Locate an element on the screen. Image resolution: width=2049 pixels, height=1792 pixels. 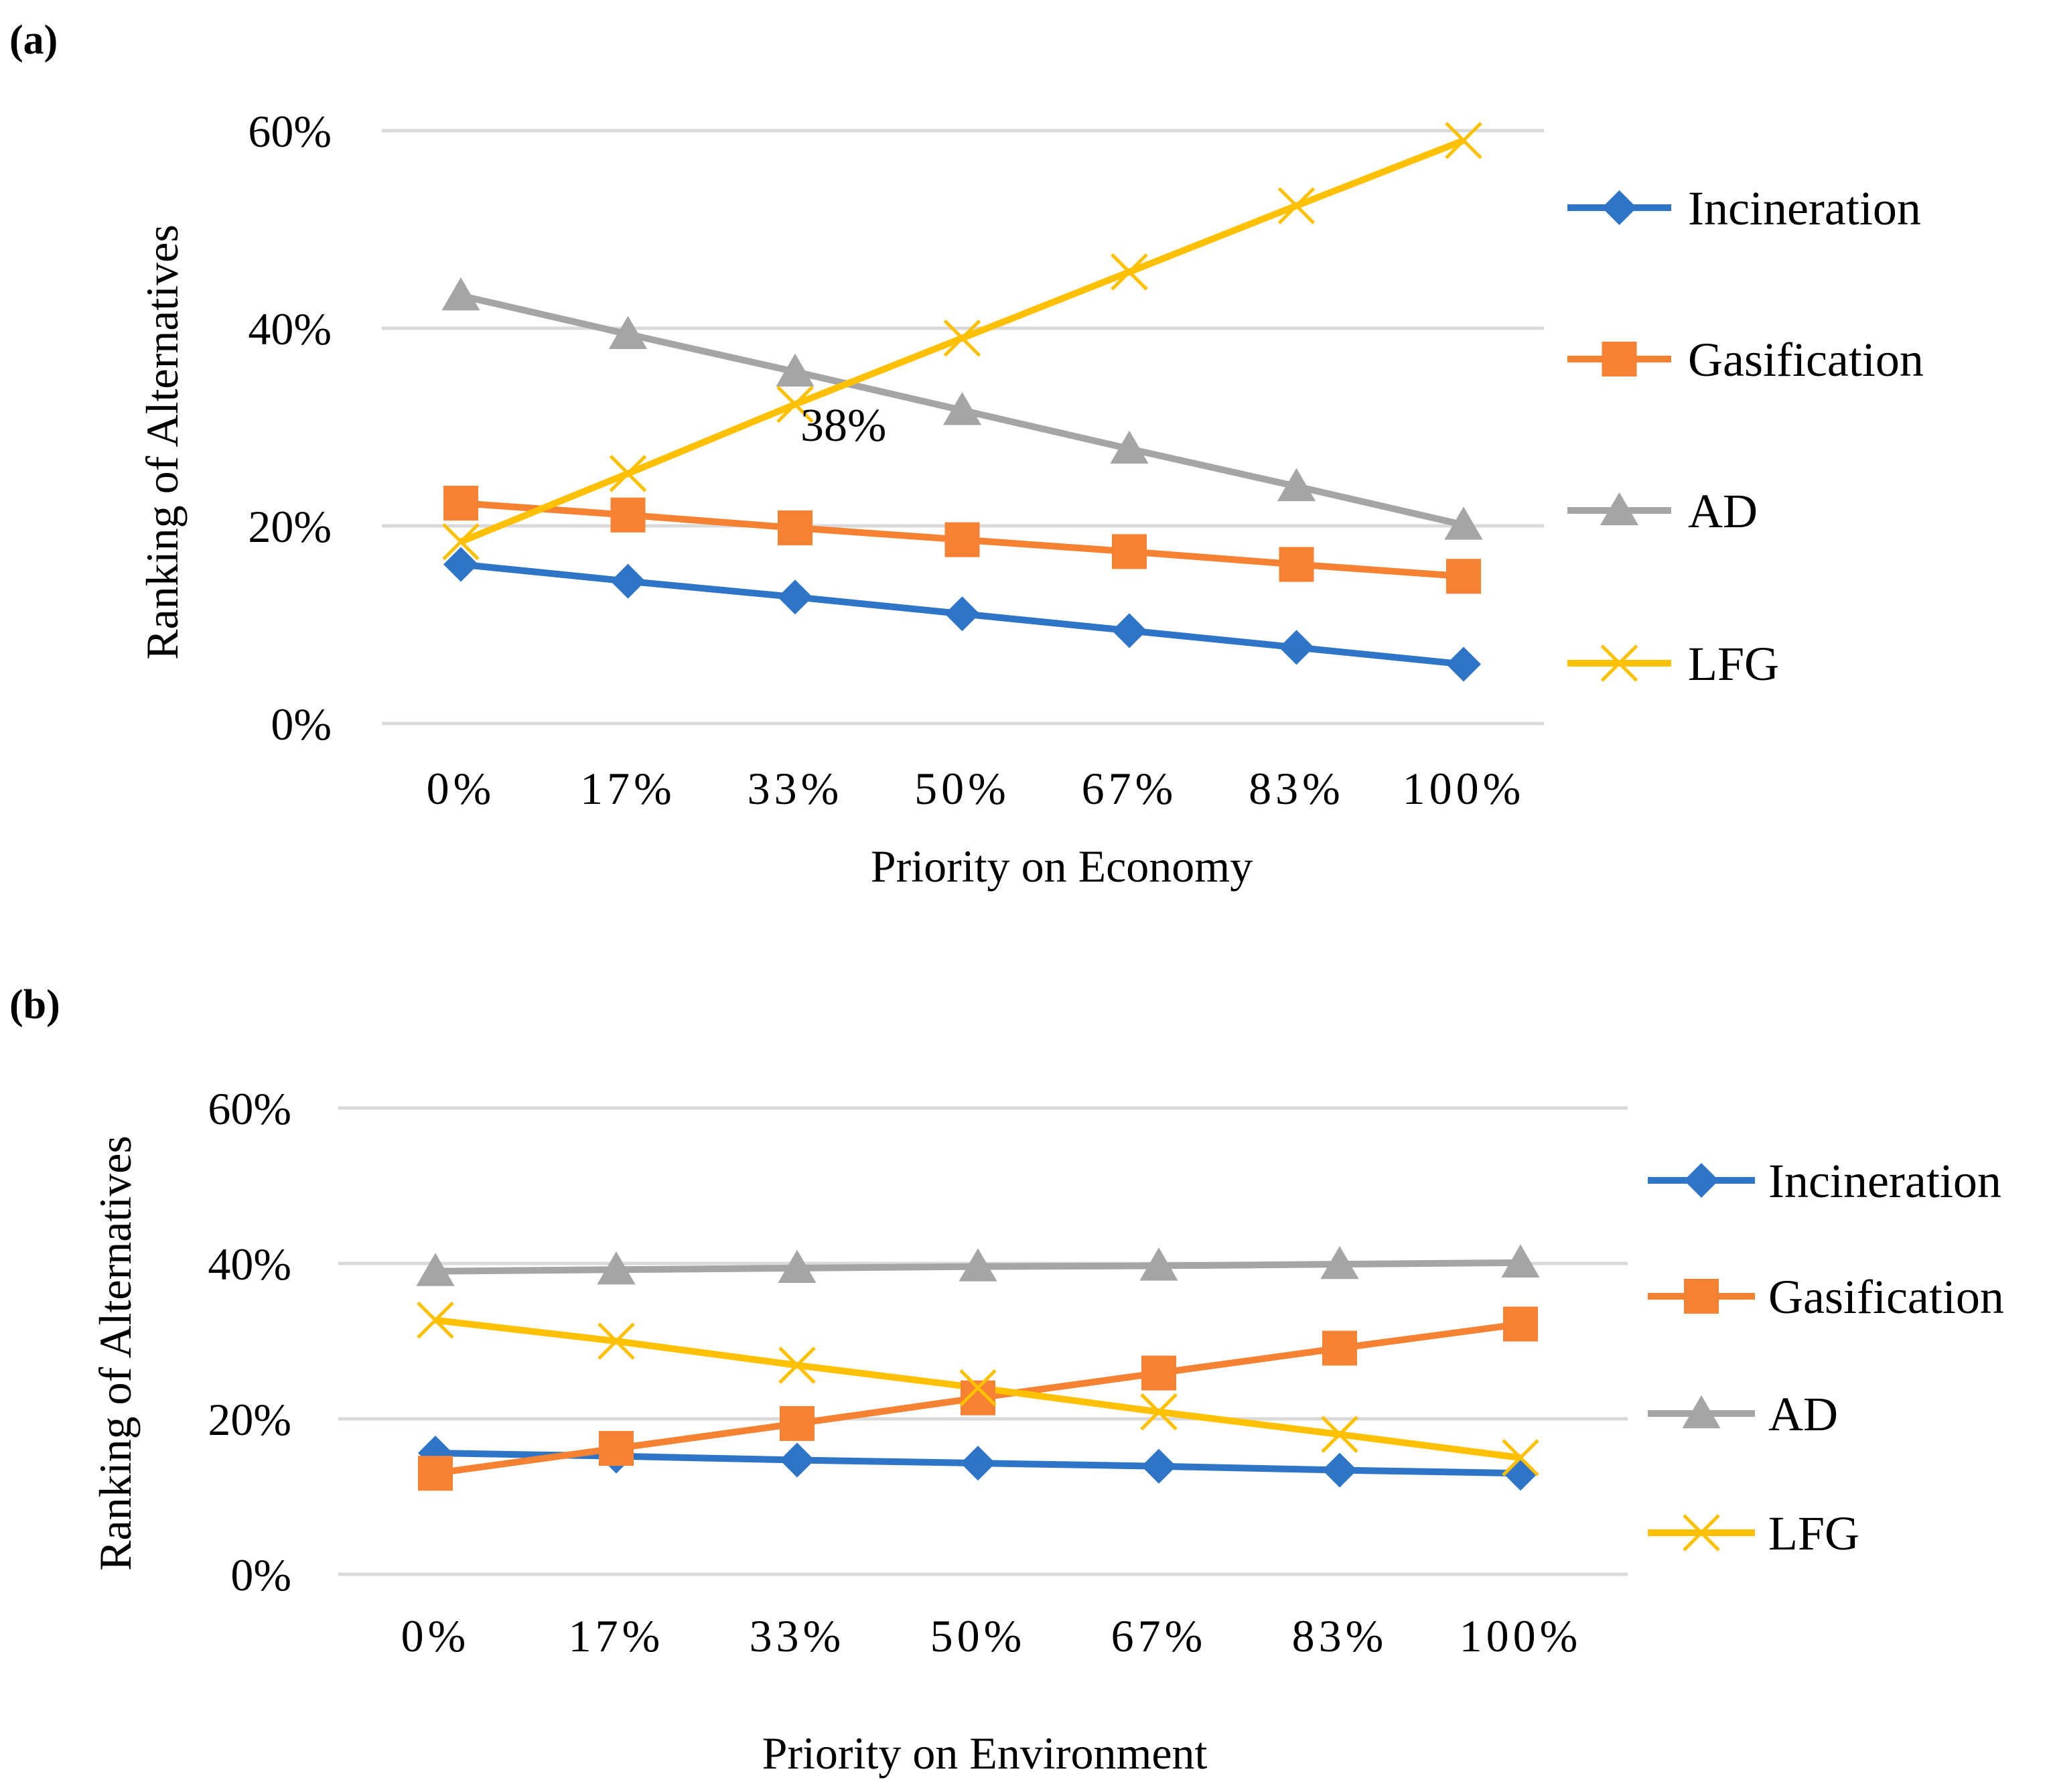
legend-item-b-gasification: Gasification is located at coordinates (1826, 1297).